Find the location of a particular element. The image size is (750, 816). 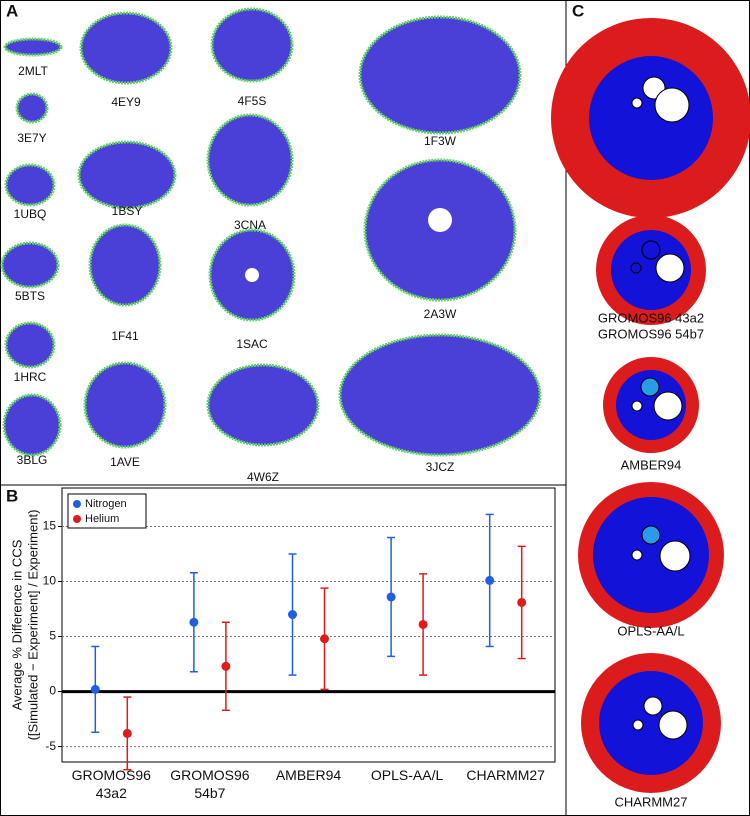

panel-letter: C is located at coordinates (578, 10).